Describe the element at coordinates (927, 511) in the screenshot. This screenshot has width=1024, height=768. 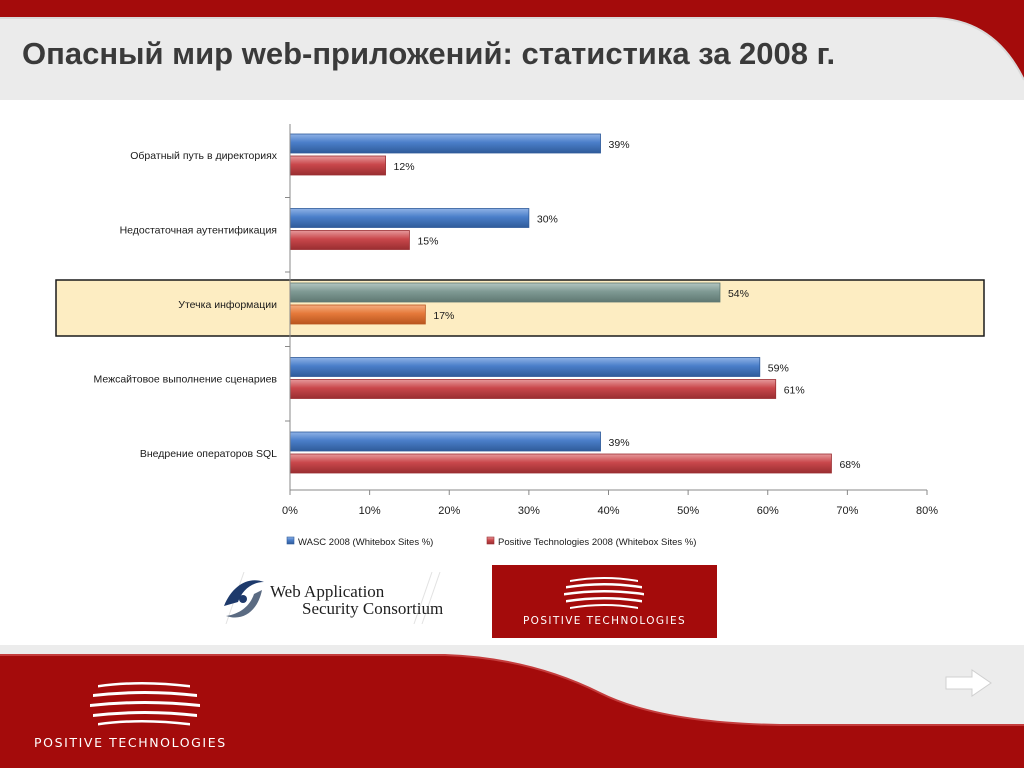
I see `x-tick-label: 80%` at that location.